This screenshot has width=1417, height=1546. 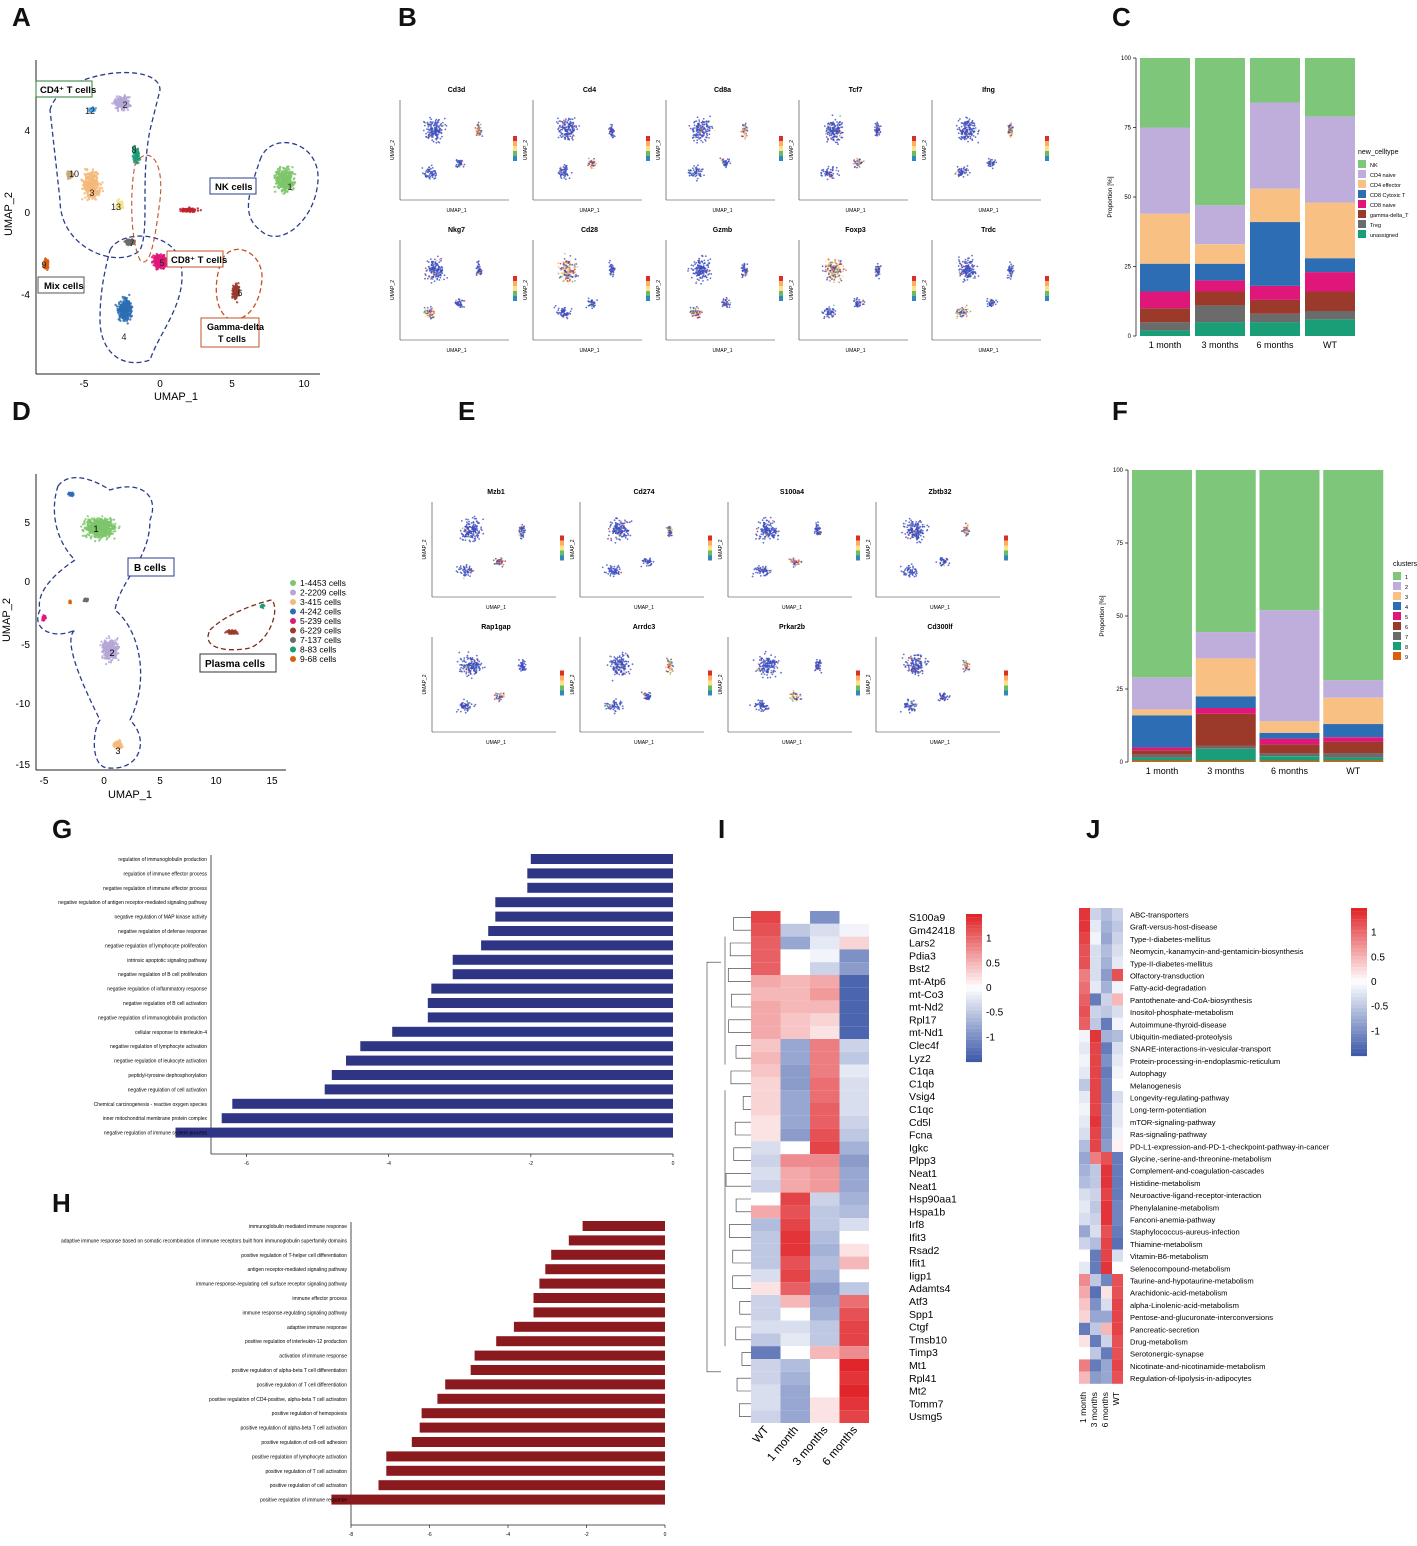 I want to click on panel-label-f: F, so click(x=1120, y=411).